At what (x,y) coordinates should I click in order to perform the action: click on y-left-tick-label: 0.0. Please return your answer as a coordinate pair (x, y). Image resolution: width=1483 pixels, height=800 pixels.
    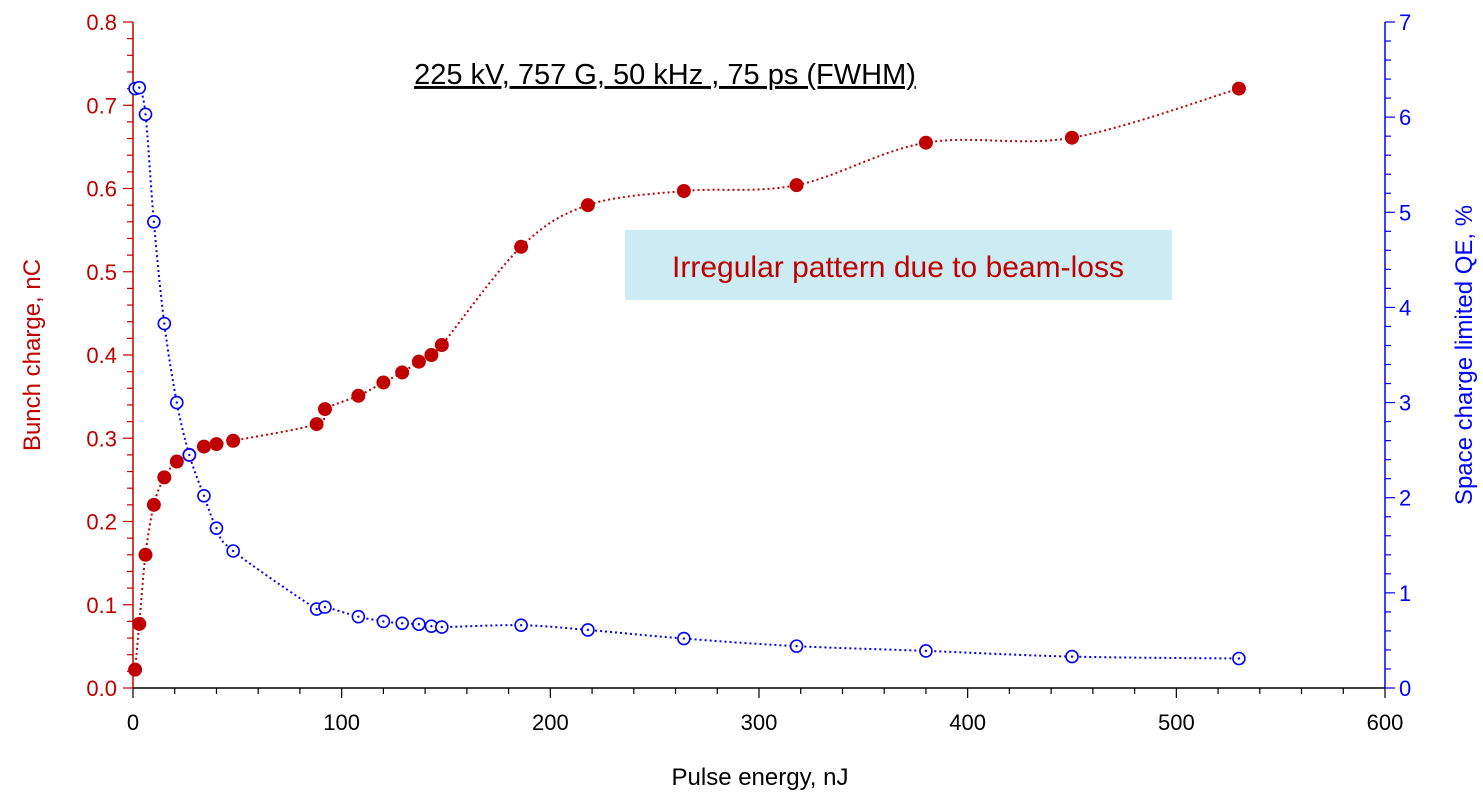
    Looking at the image, I should click on (101, 688).